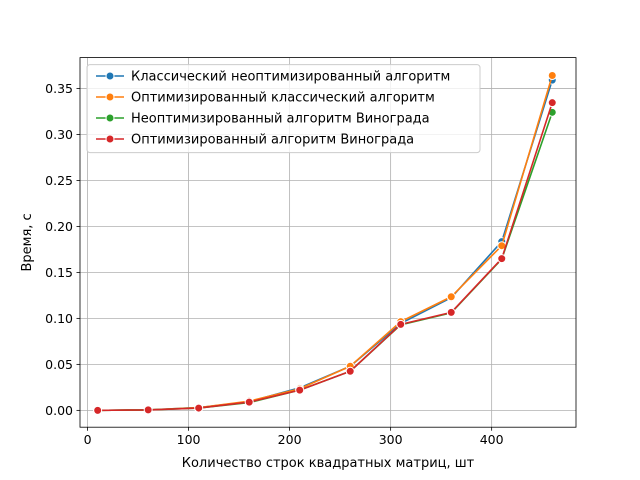 The height and width of the screenshot is (480, 640). I want to click on x-tick-label: 300, so click(391, 439).